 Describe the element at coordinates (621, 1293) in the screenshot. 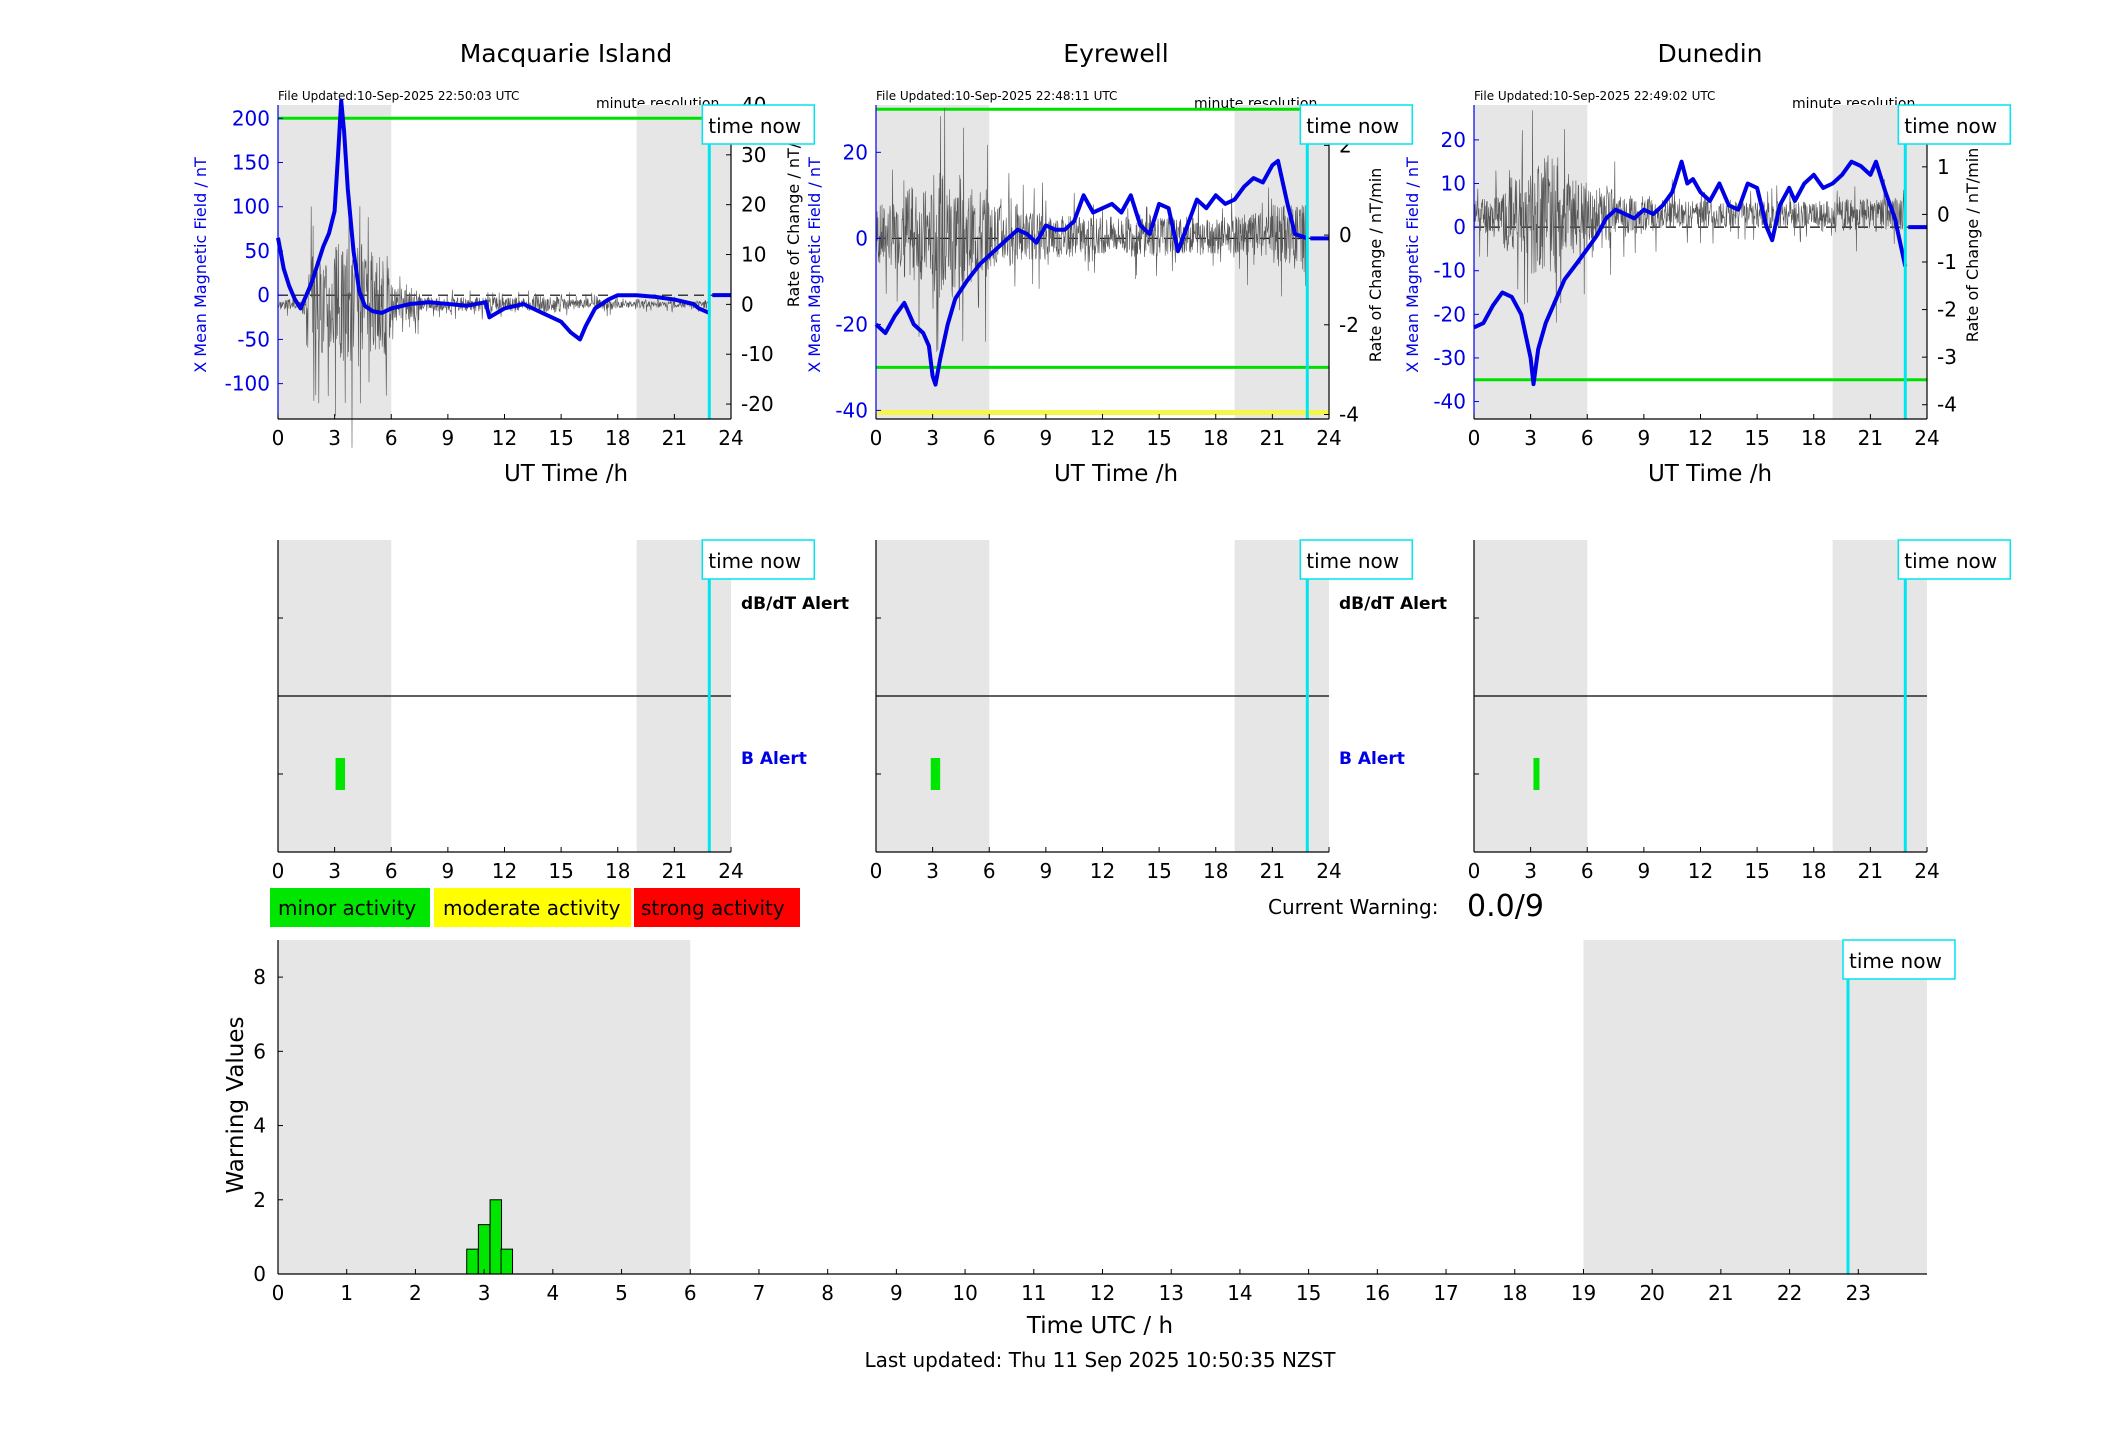

I see `x-tick-label: 5` at that location.